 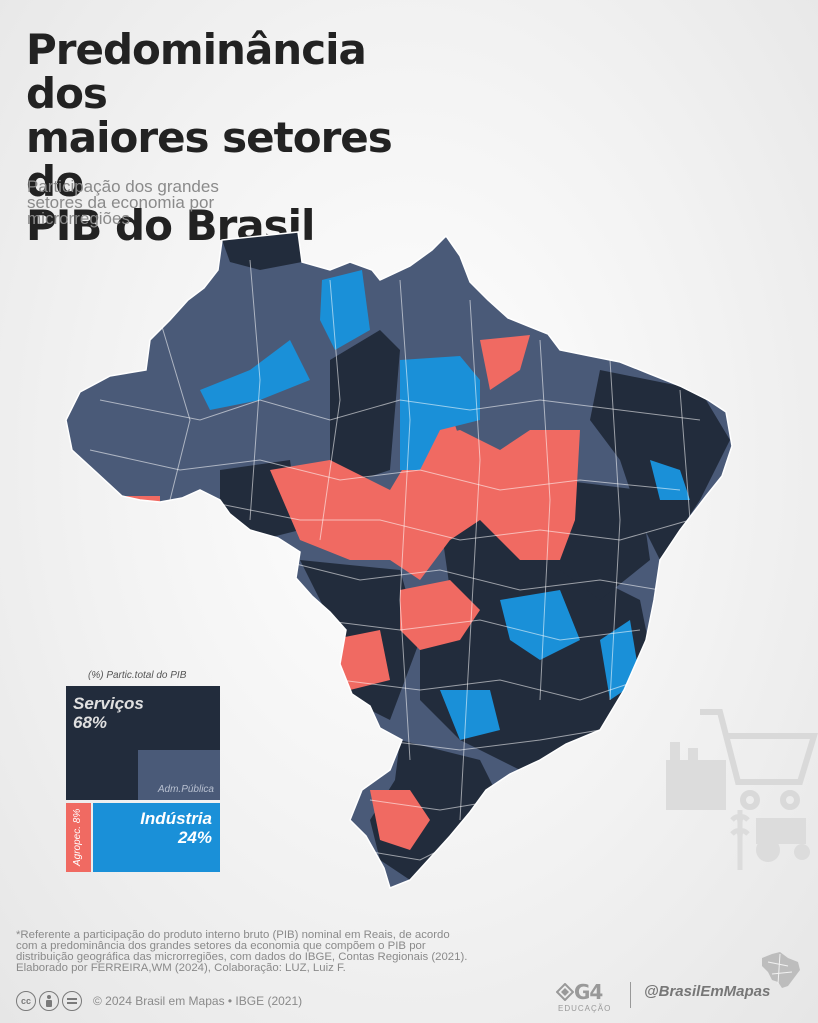 What do you see at coordinates (90, 722) in the screenshot?
I see `legend-servicos-value: 68%` at bounding box center [90, 722].